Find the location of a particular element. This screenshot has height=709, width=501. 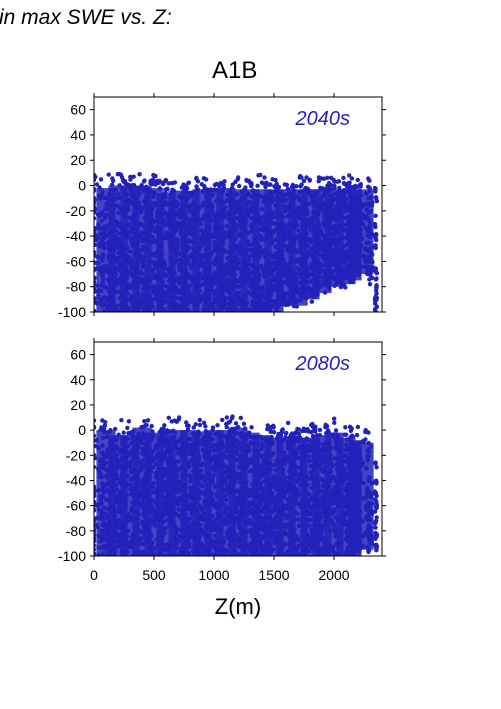

y-tick-label: -80 is located at coordinates (76, 287).